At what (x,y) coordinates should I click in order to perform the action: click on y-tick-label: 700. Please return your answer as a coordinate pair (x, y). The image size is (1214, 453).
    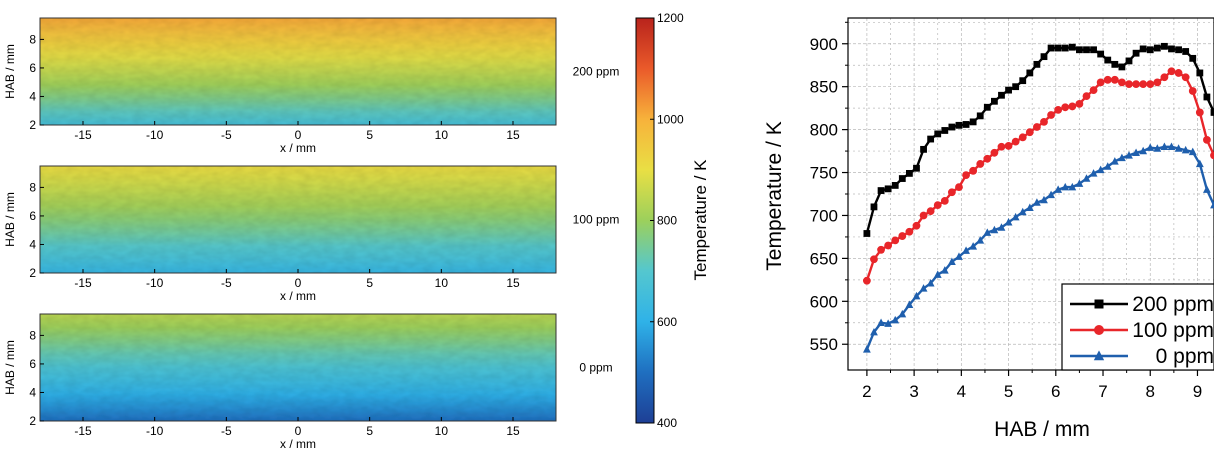
    Looking at the image, I should click on (824, 215).